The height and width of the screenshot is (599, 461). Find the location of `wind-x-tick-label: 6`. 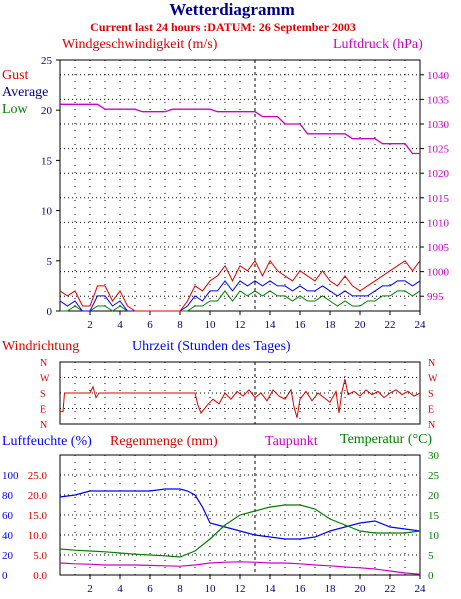

wind-x-tick-label: 6 is located at coordinates (150, 325).